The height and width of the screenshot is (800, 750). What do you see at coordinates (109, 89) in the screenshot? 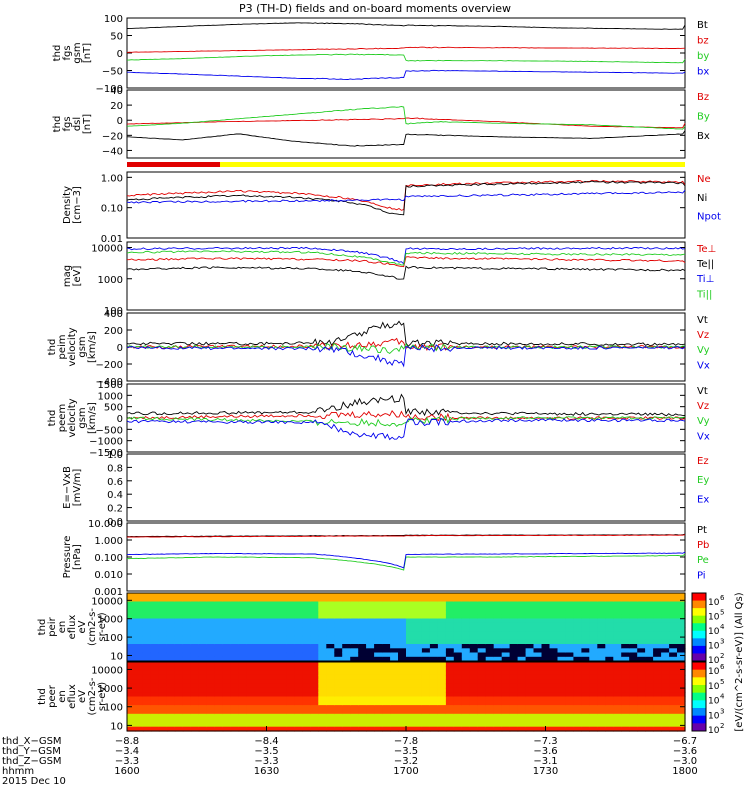
I see `ytick-label-fgs_gsm-4: −100` at bounding box center [109, 89].